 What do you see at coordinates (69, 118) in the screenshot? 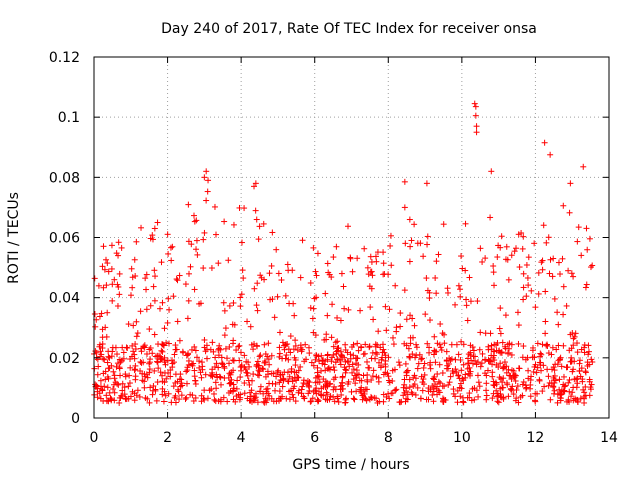
I see `y-tick-label: 0.1` at bounding box center [69, 118].